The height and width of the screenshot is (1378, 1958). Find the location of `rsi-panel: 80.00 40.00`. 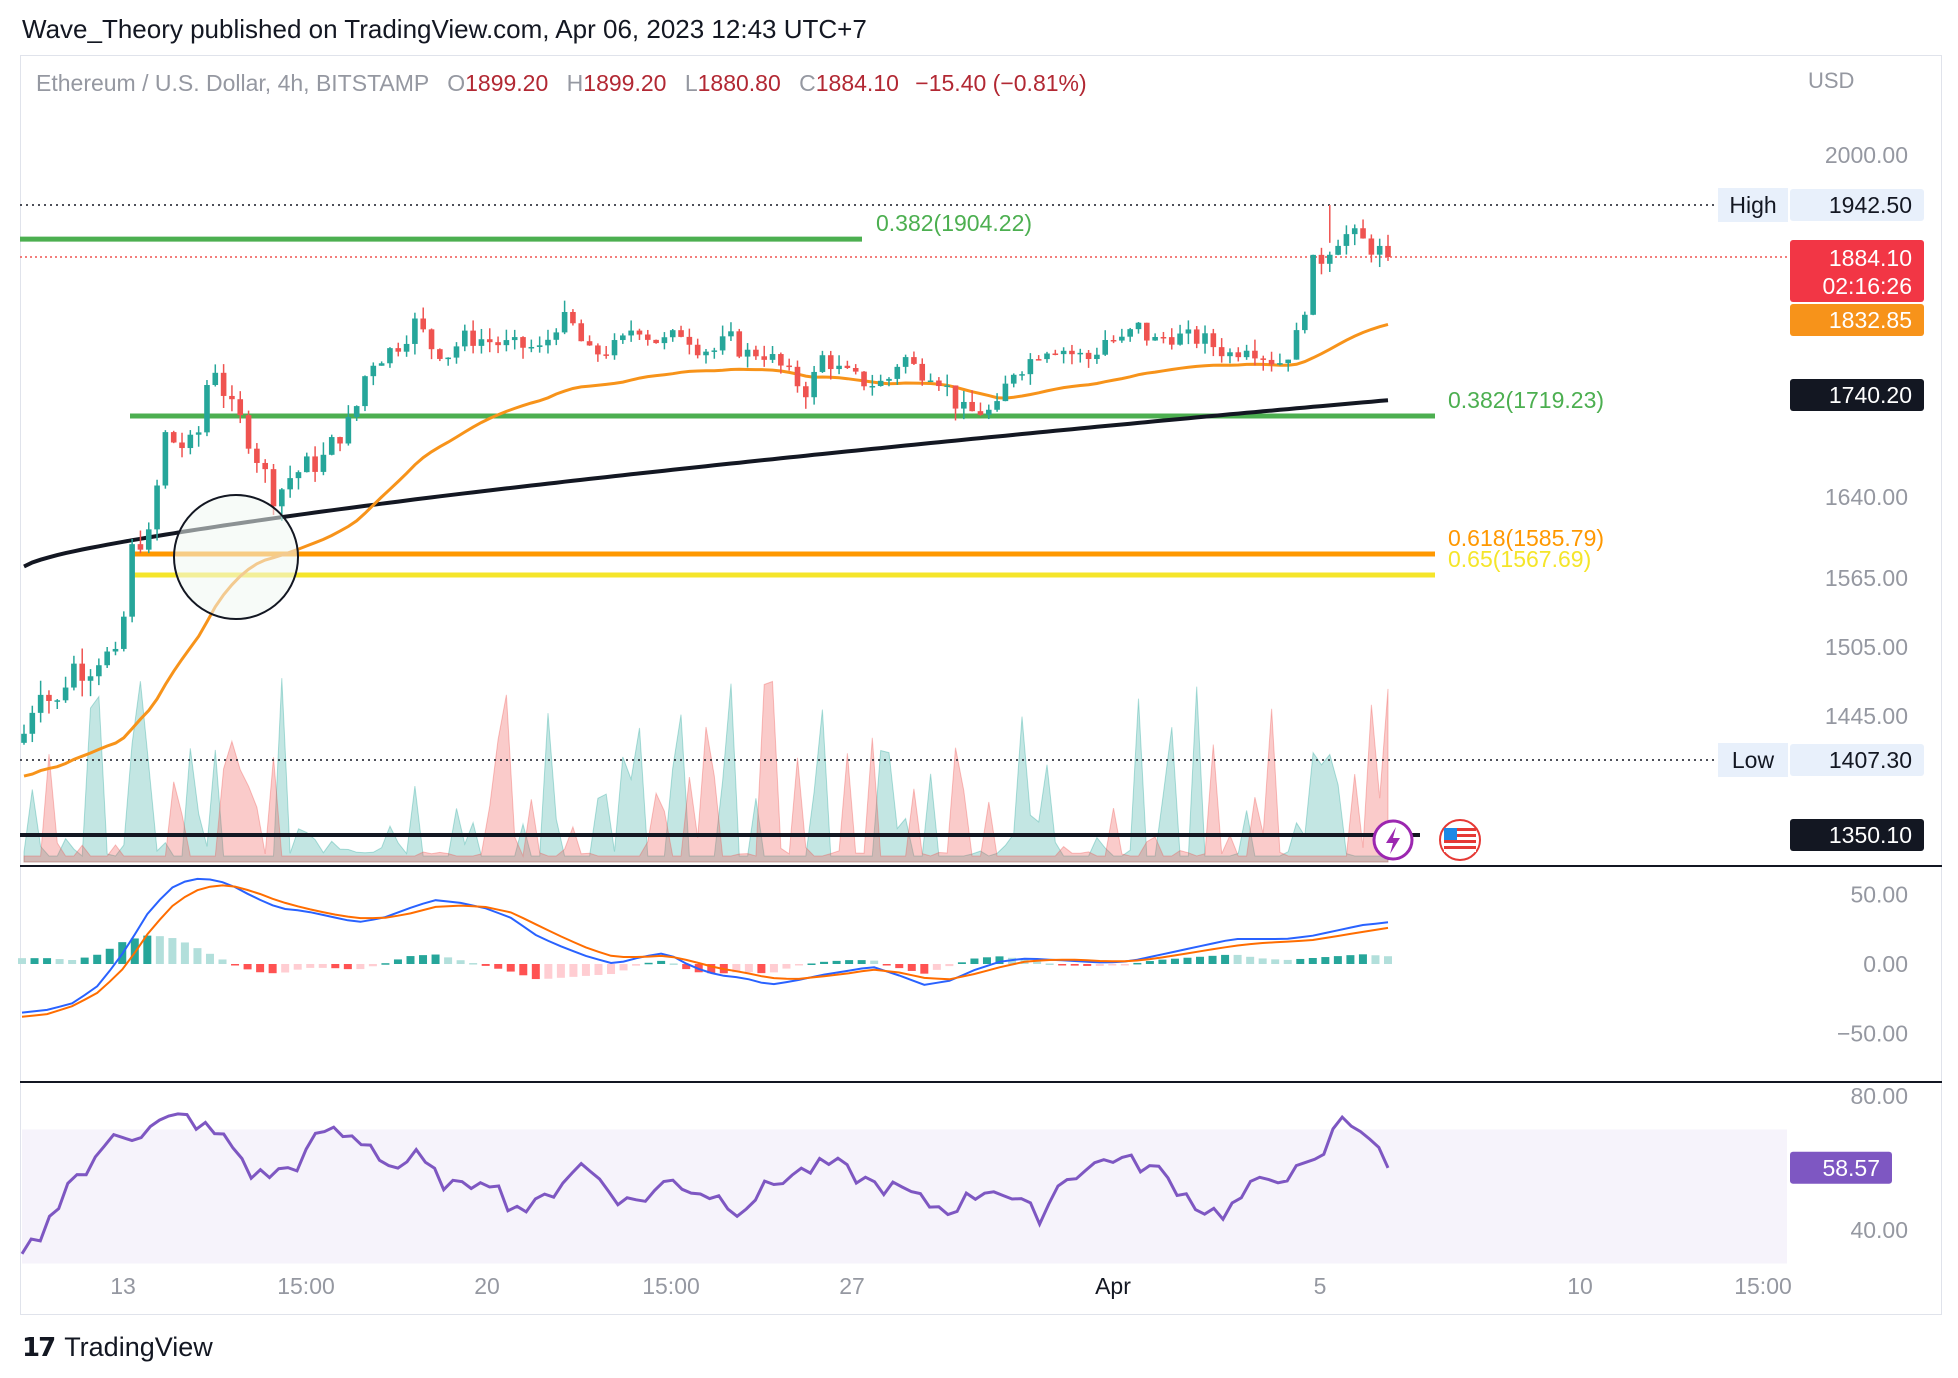

rsi-panel: 80.00 40.00 is located at coordinates (964, 1173).